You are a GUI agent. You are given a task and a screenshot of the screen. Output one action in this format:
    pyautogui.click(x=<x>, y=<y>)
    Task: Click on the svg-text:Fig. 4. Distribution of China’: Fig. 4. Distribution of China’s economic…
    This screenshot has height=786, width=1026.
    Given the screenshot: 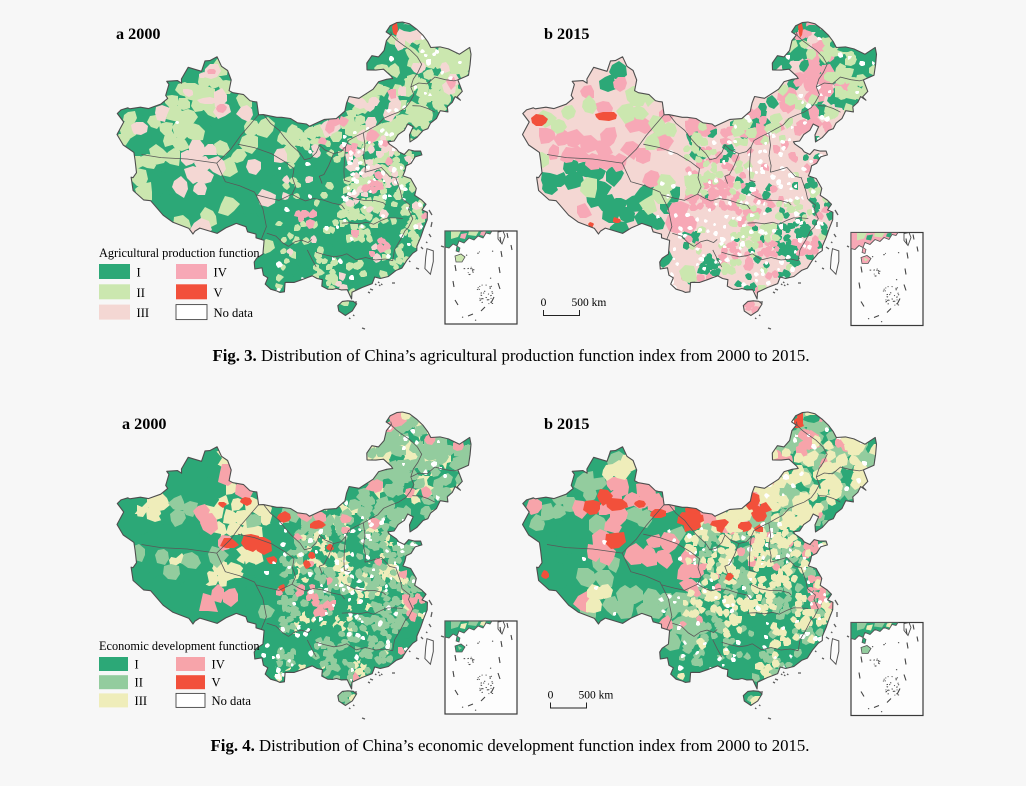 What is the action you would take?
    pyautogui.click(x=510, y=745)
    